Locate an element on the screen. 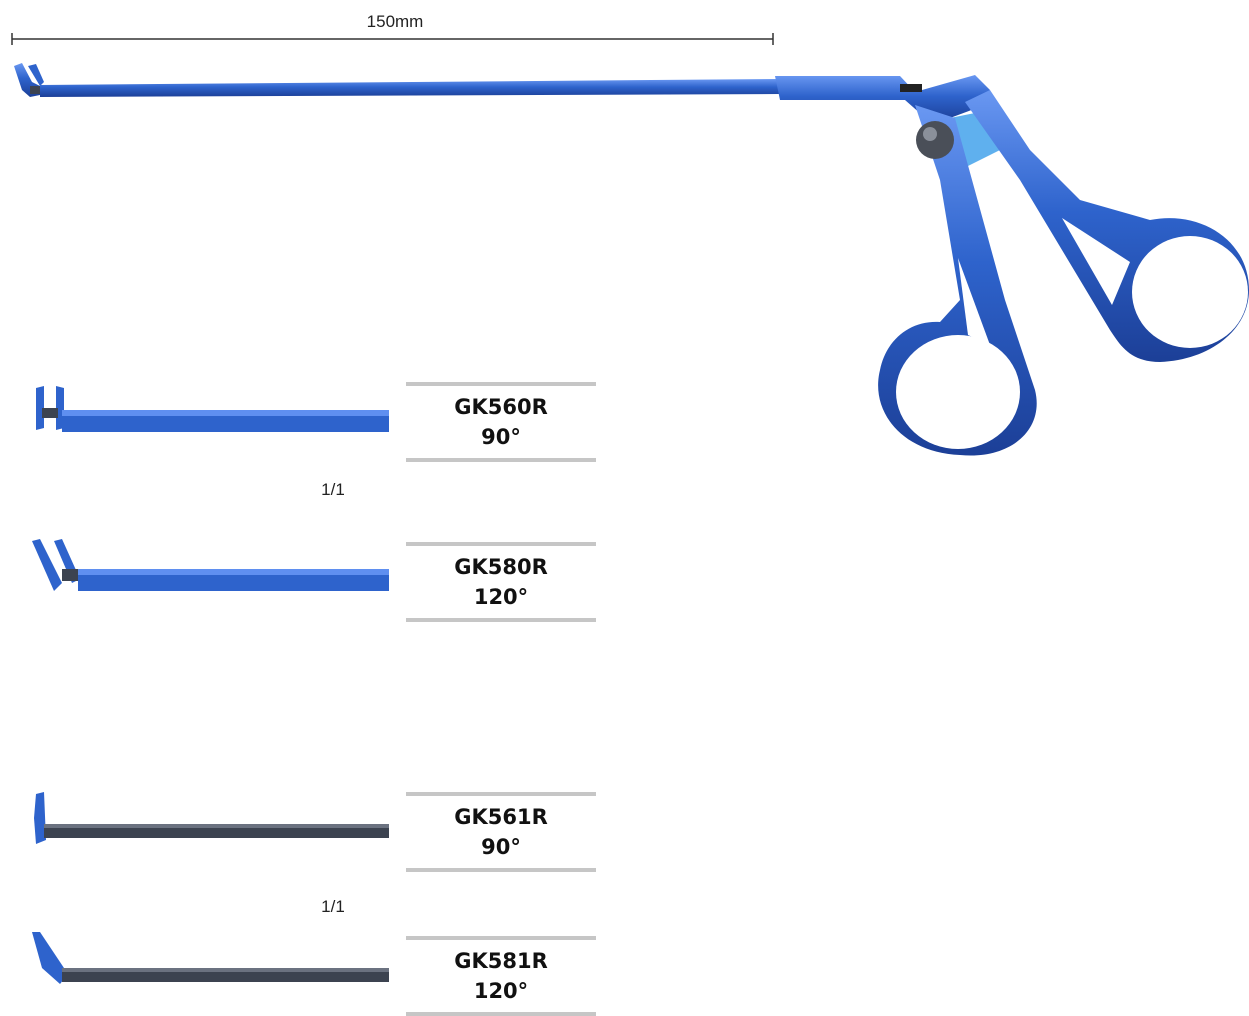 The height and width of the screenshot is (1016, 1249). scale-bar is located at coordinates (392, 39).